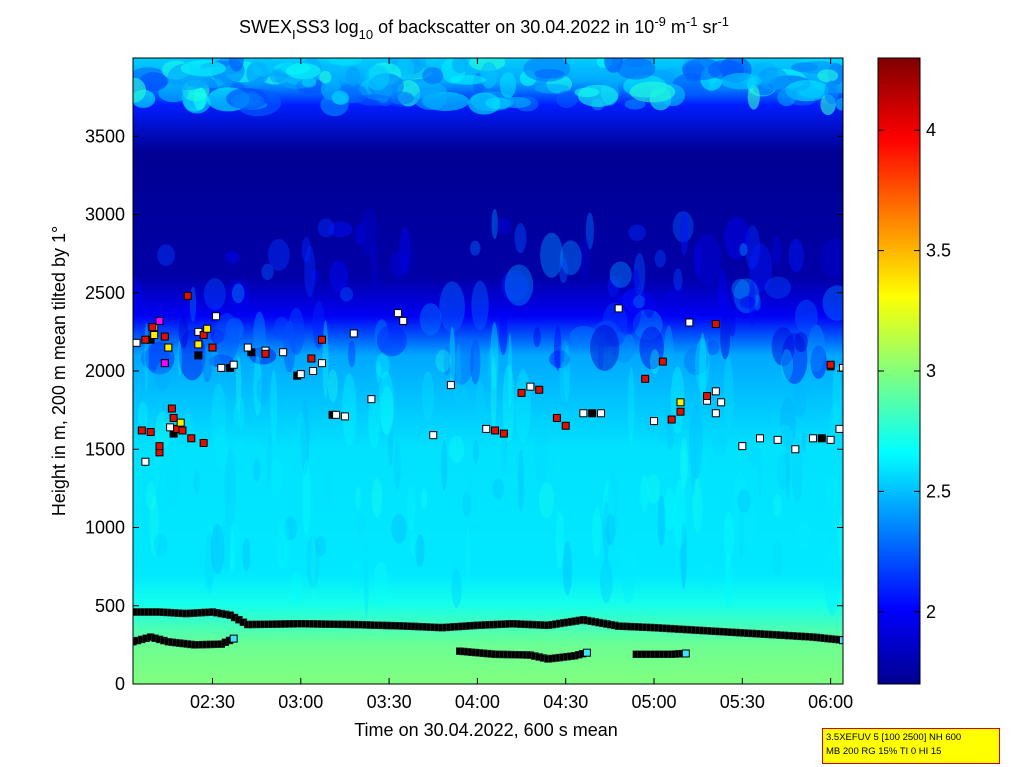 Image resolution: width=1023 pixels, height=767 pixels. Describe the element at coordinates (105, 371) in the screenshot. I see `y-tick-label: 2000` at that location.